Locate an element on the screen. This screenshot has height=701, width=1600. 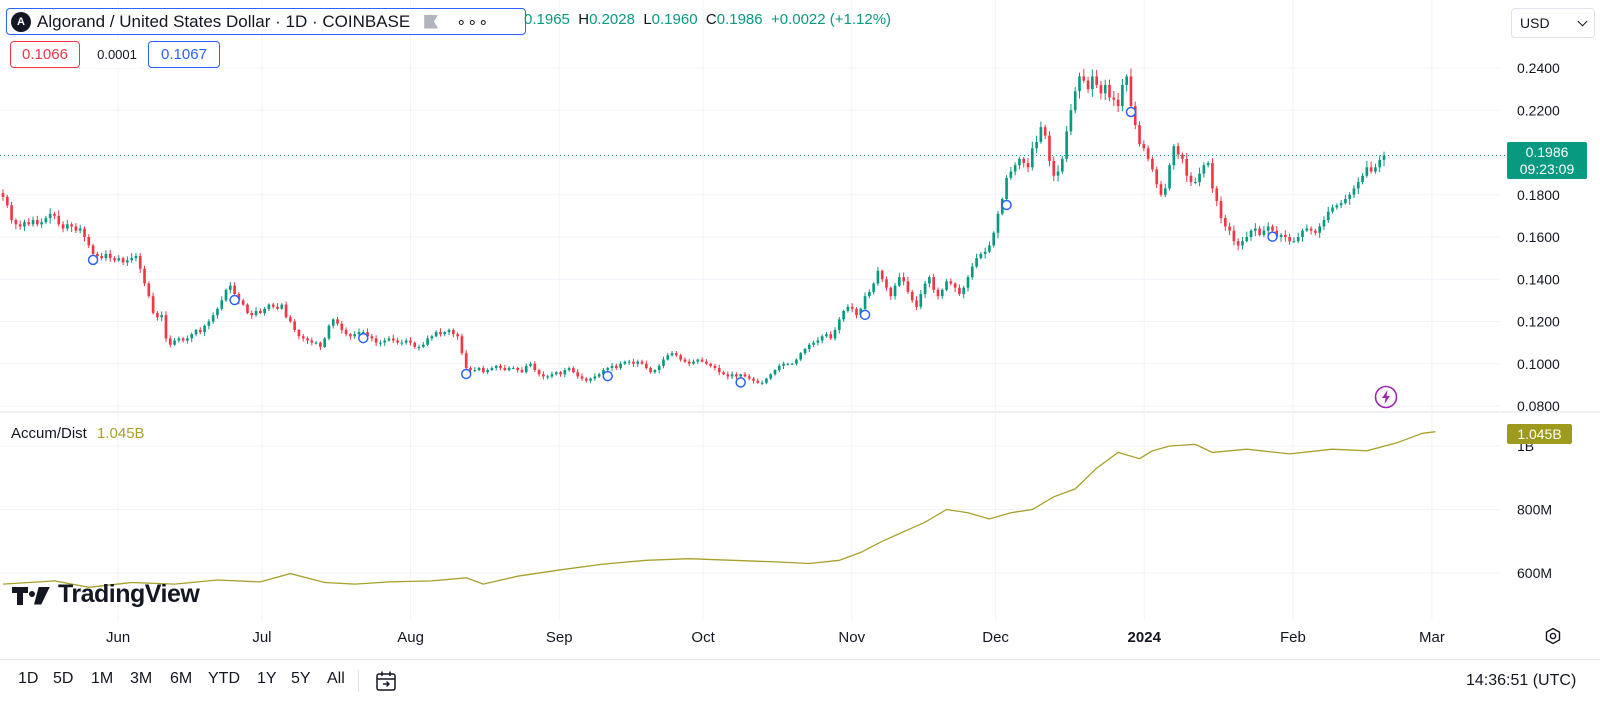
close-value: 0.1986 is located at coordinates (739, 19).